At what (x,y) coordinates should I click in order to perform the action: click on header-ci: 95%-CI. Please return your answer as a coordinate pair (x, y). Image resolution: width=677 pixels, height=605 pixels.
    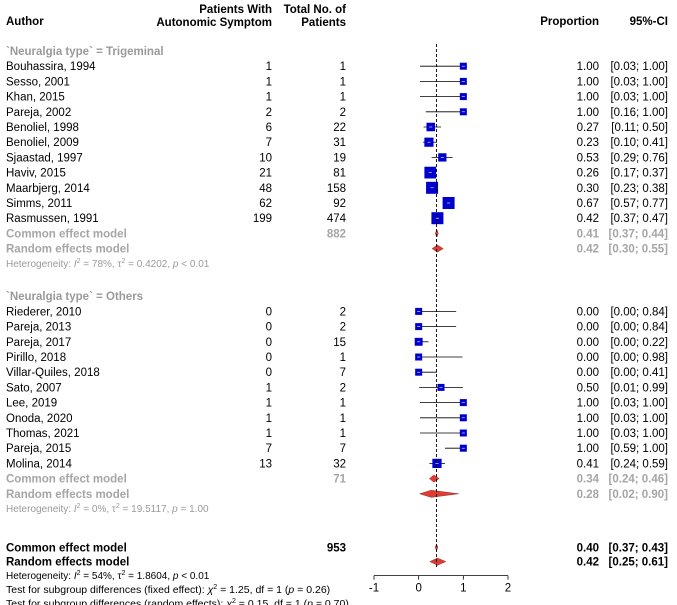
    Looking at the image, I should click on (649, 22).